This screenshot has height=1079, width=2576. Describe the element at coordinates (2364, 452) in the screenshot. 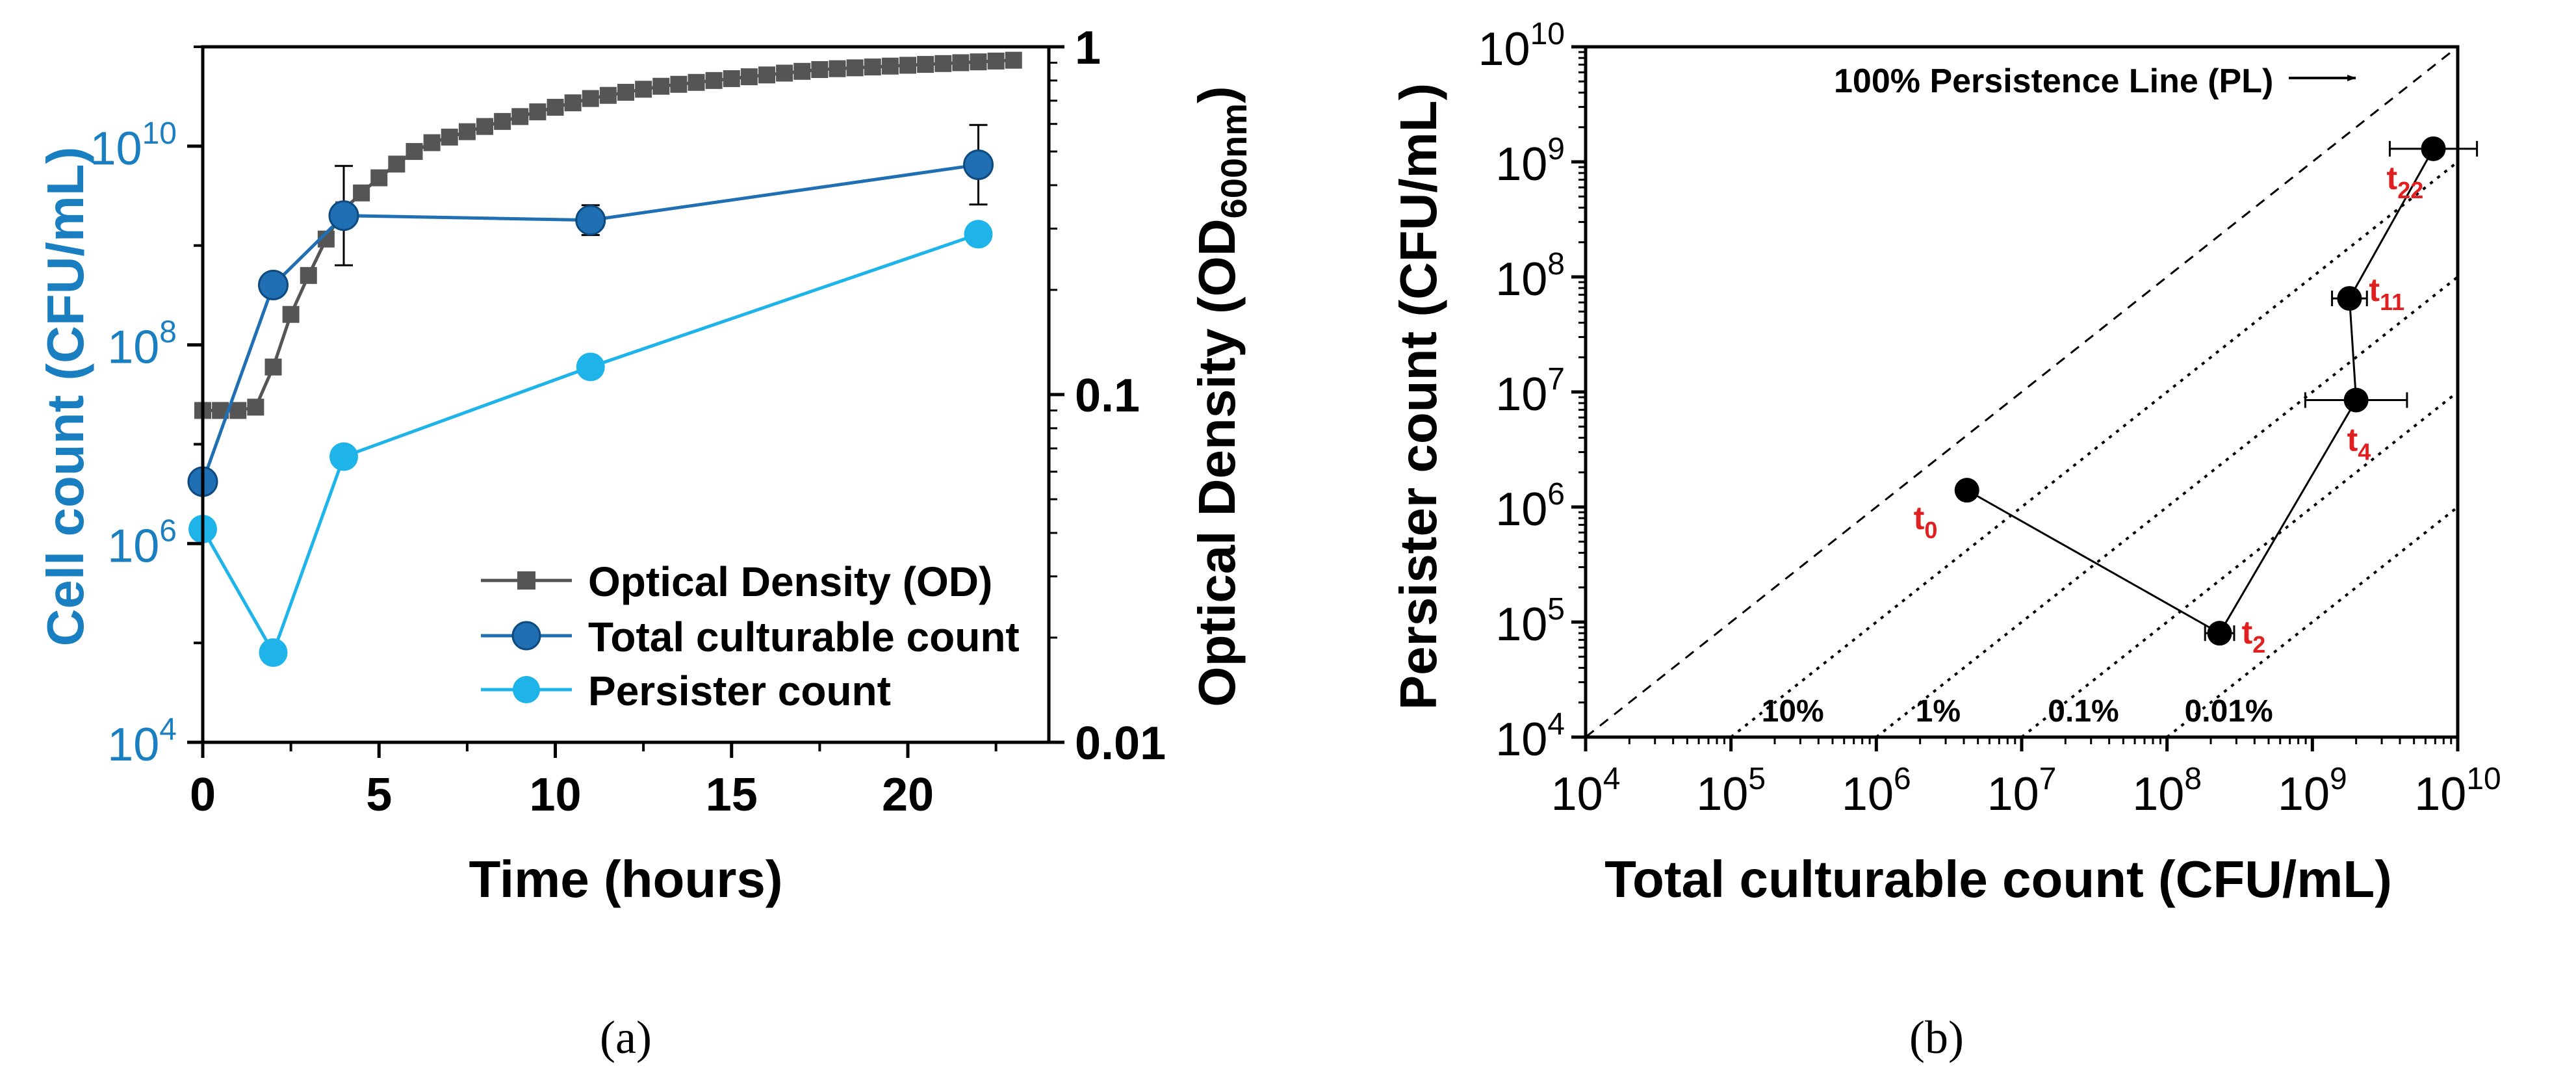

I see `point-label-sub: 4` at that location.